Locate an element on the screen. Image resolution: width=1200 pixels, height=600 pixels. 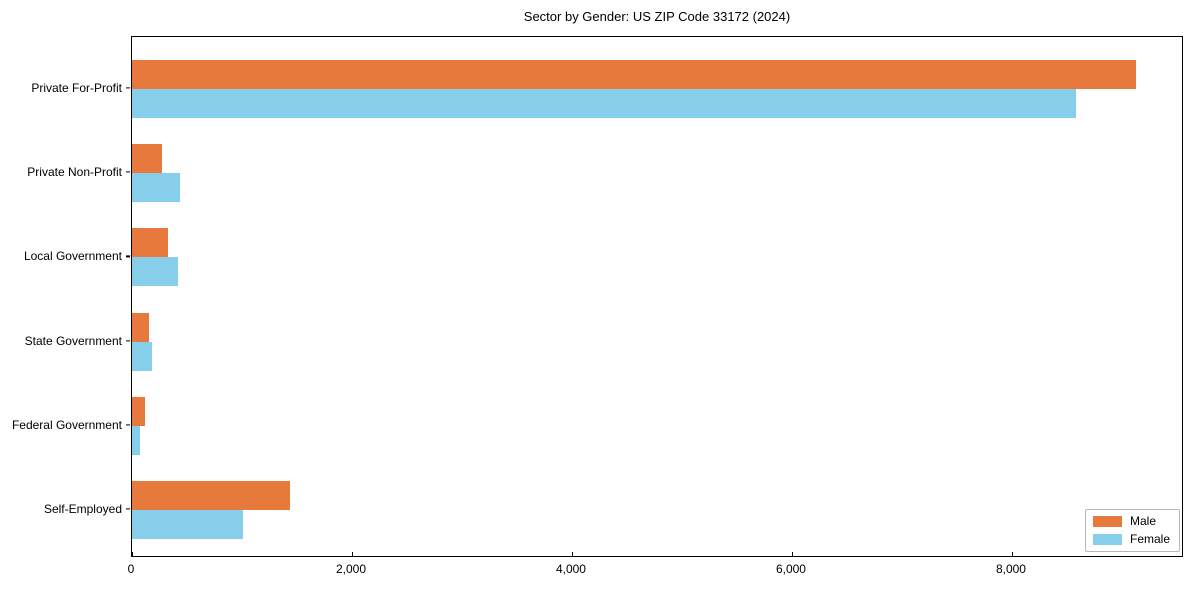
y-tick-label: Private Non-Profit is located at coordinates (74, 172).